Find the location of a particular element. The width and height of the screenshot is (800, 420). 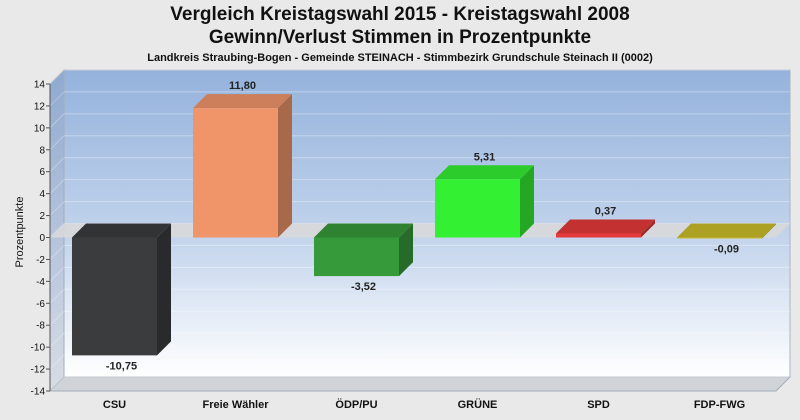

x-tick-label: SPD is located at coordinates (598, 405).